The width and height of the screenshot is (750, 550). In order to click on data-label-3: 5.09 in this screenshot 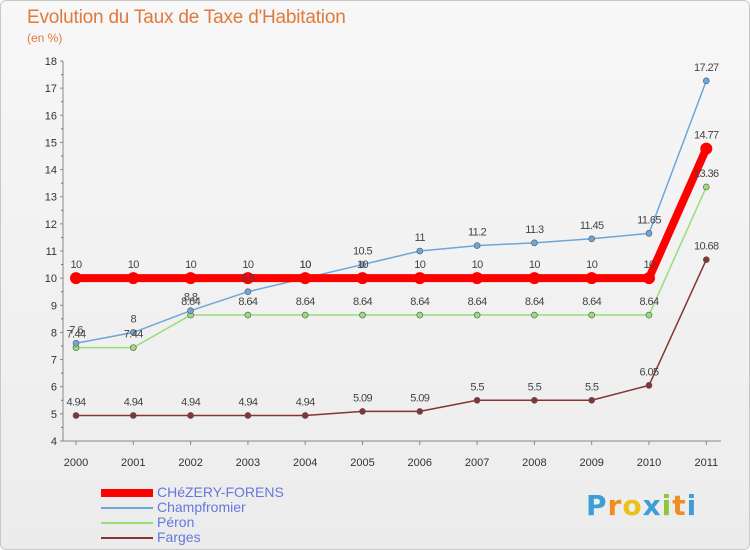, I will do `click(419, 398)`.